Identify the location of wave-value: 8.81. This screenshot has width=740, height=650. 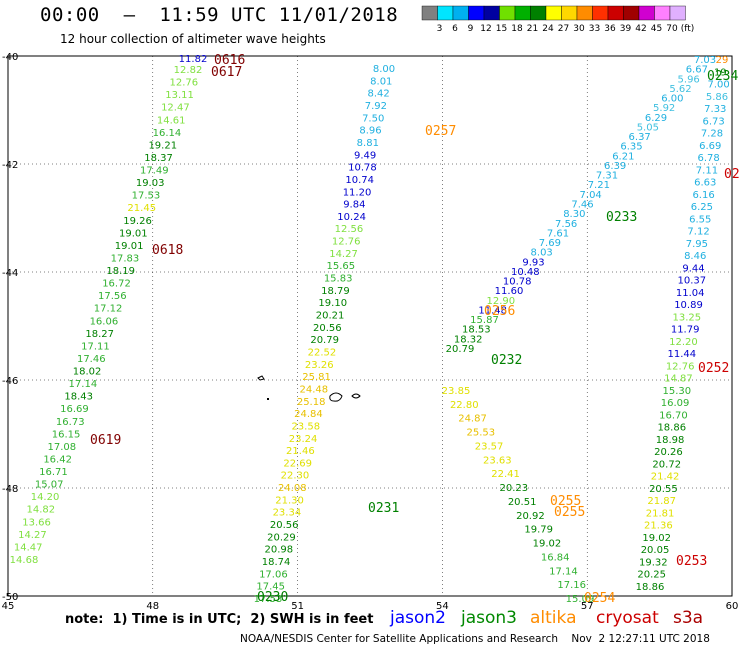
(368, 143).